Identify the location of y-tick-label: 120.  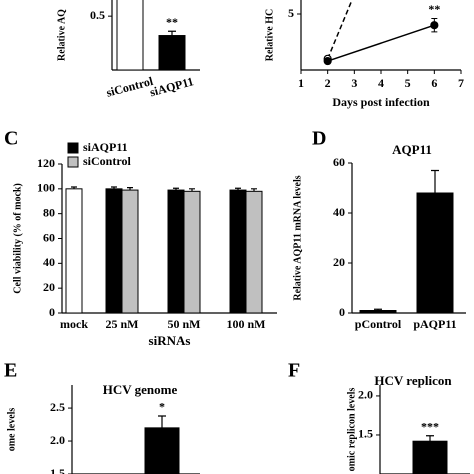
(46, 163).